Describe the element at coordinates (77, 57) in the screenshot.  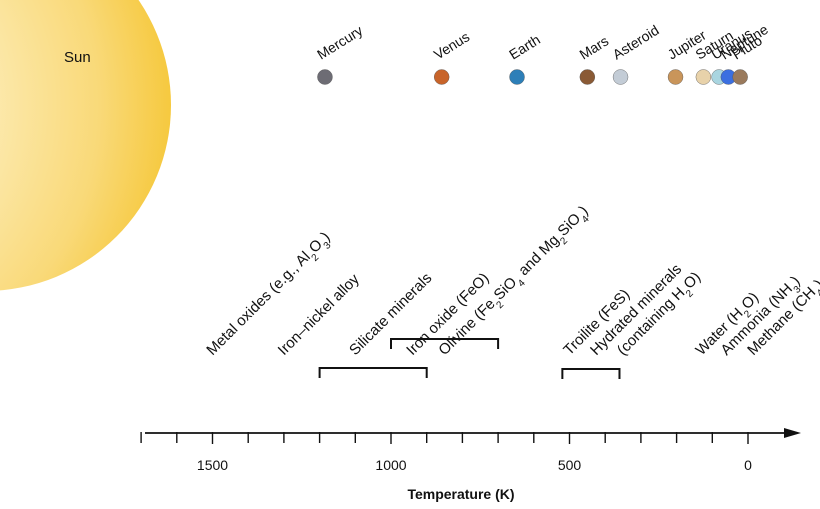
I see `sun-label: Sun` at that location.